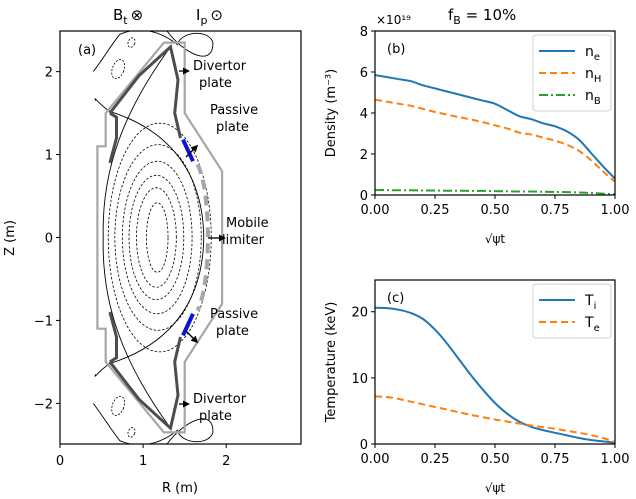 The width and height of the screenshot is (636, 499). Describe the element at coordinates (364, 73) in the screenshot. I see `panel-b-ytick-label: 6` at that location.